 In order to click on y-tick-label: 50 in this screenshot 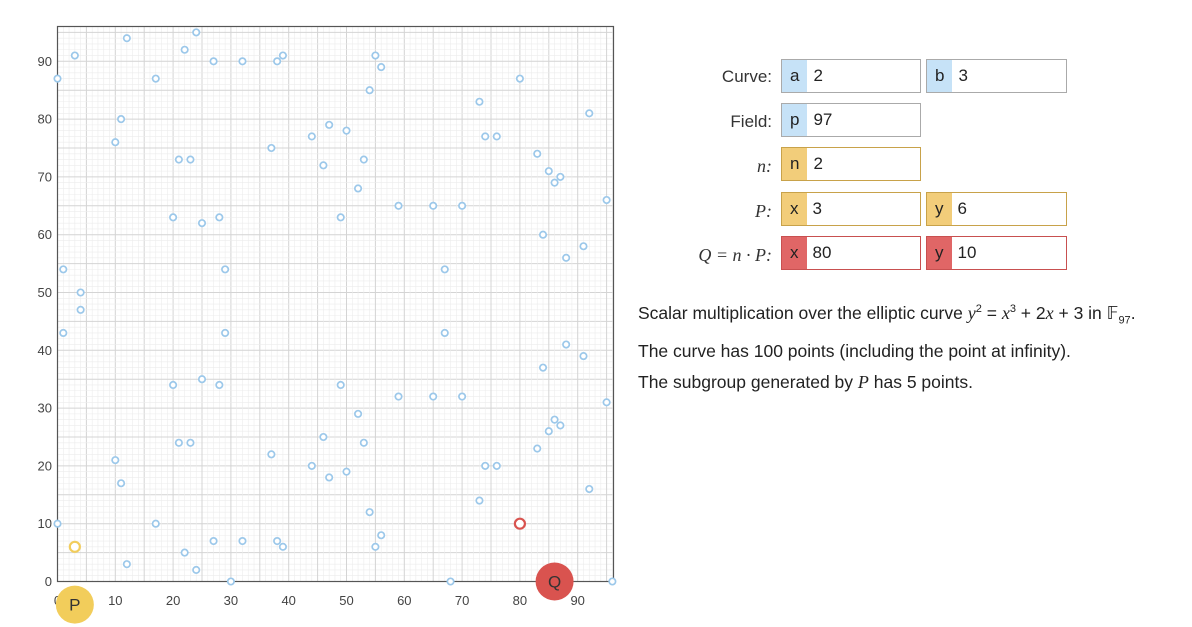, I will do `click(45, 292)`.